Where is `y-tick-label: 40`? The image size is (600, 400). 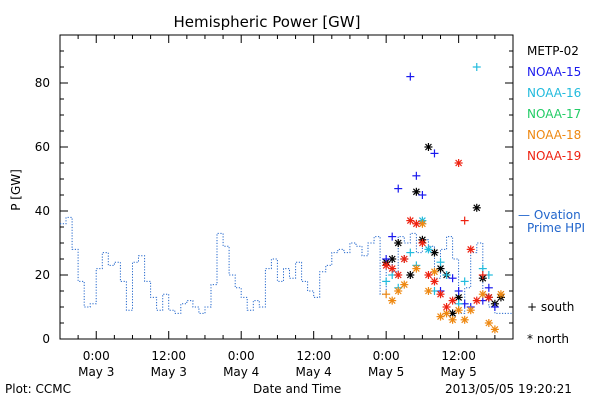 y-tick-label: 40 is located at coordinates (42, 211).